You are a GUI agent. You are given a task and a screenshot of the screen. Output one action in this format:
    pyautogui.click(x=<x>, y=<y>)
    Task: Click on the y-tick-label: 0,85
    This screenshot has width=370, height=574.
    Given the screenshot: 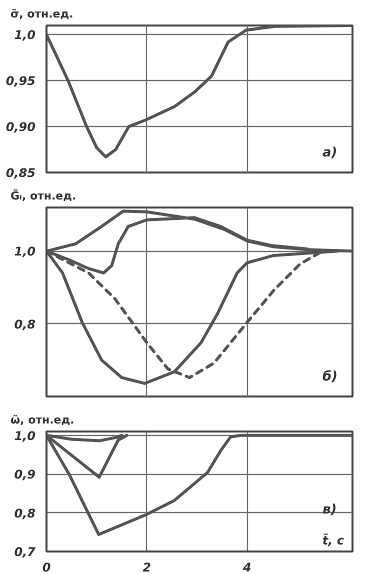 What is the action you would take?
    pyautogui.click(x=21, y=173)
    